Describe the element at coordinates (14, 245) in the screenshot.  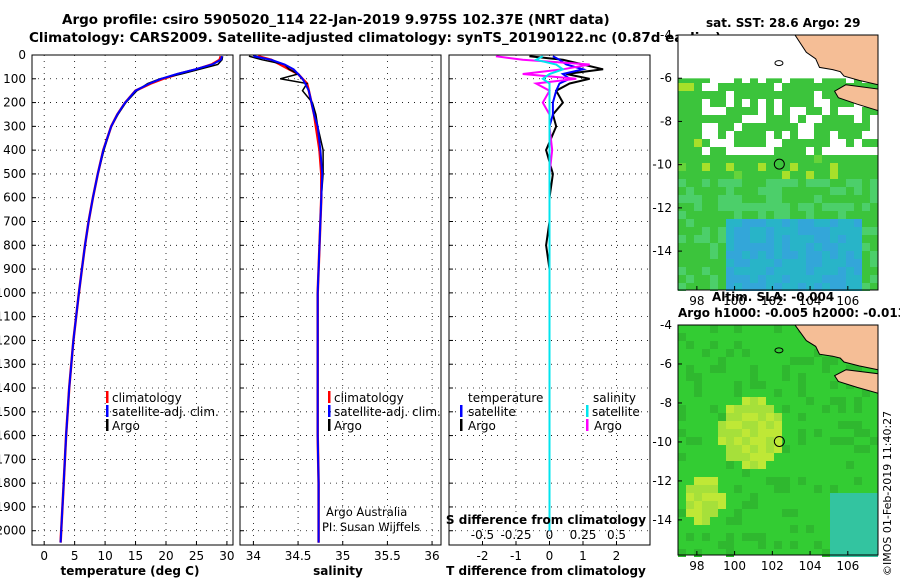
I see `y-tick-label: 800` at that location.